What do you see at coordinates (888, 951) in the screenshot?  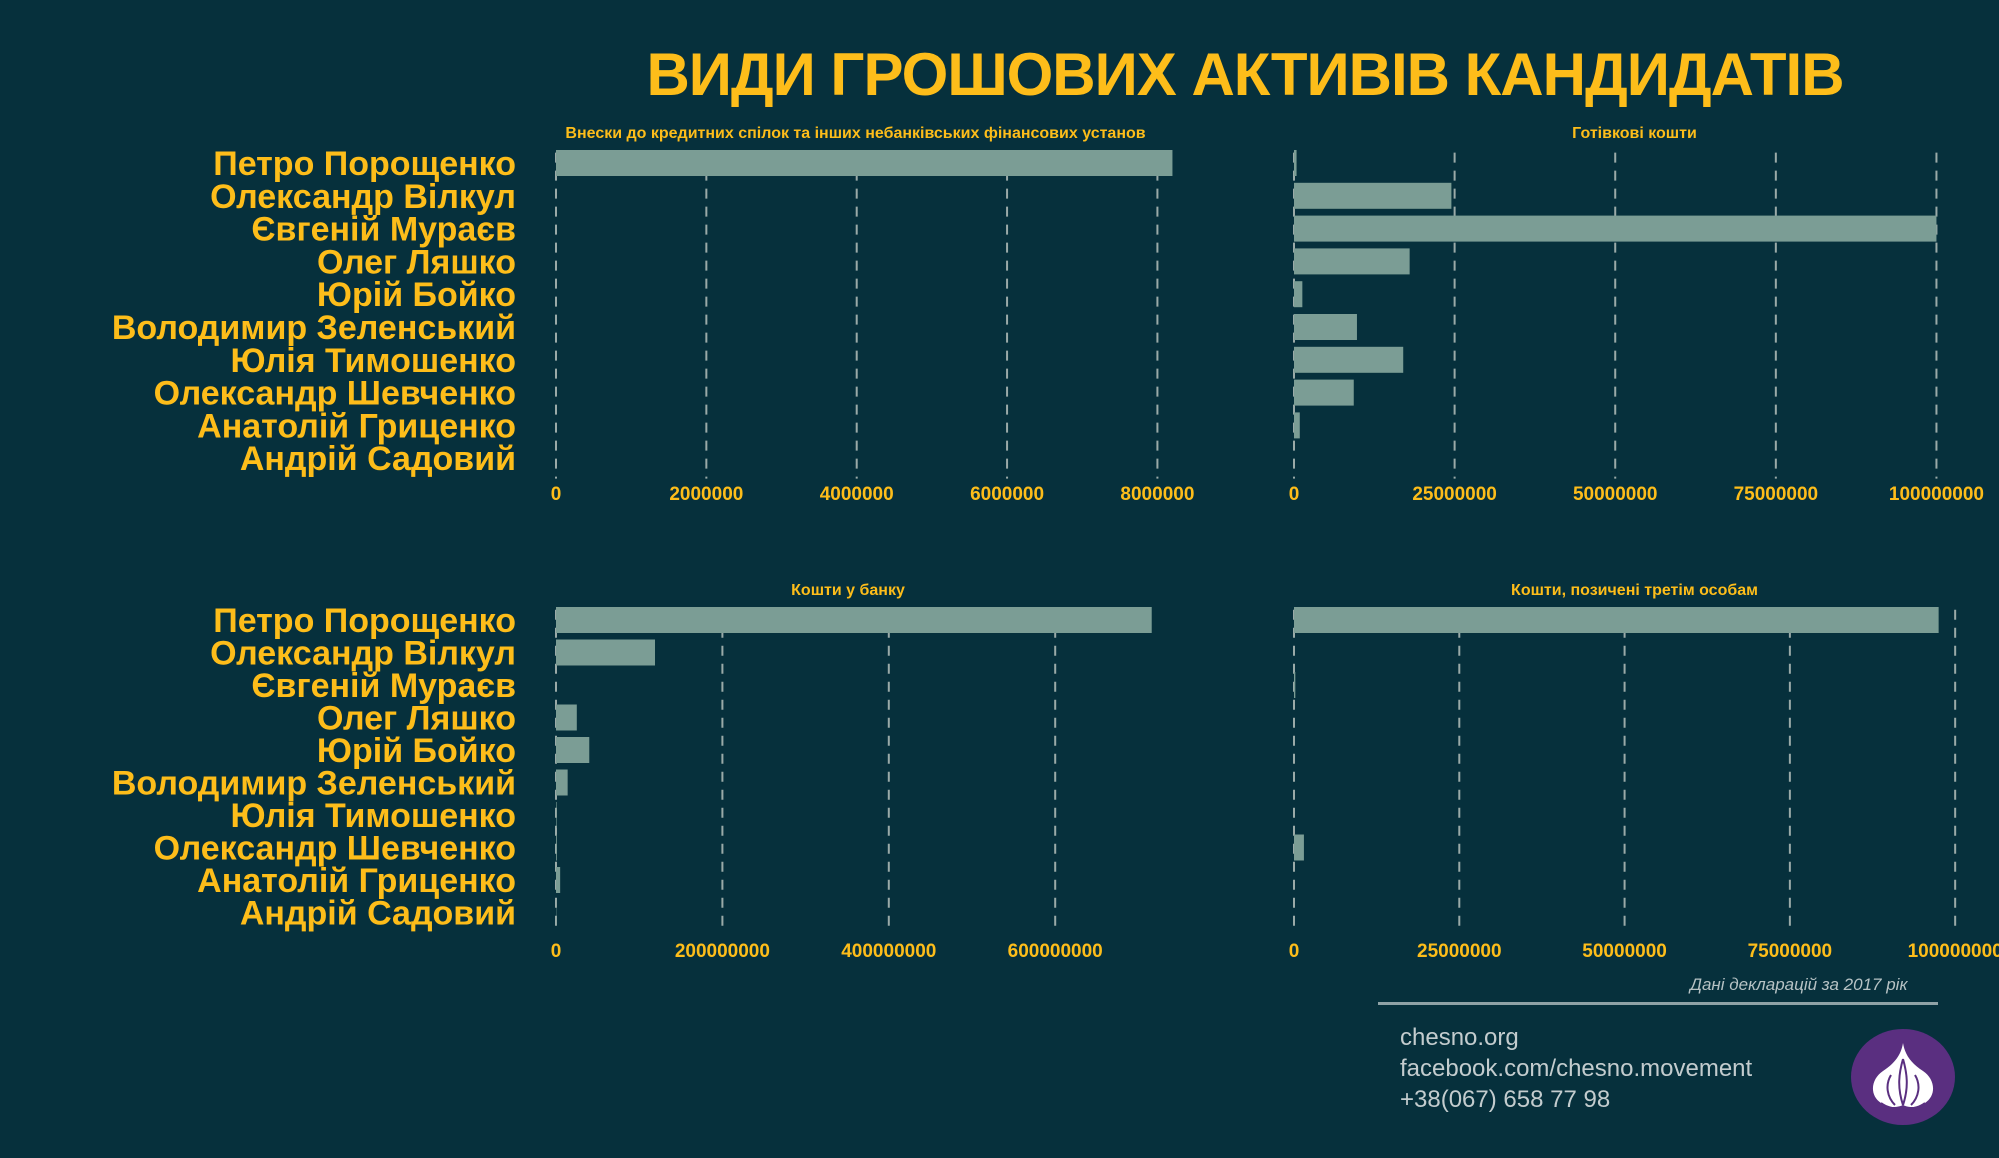 I see `tick-label: 400000000` at bounding box center [888, 951].